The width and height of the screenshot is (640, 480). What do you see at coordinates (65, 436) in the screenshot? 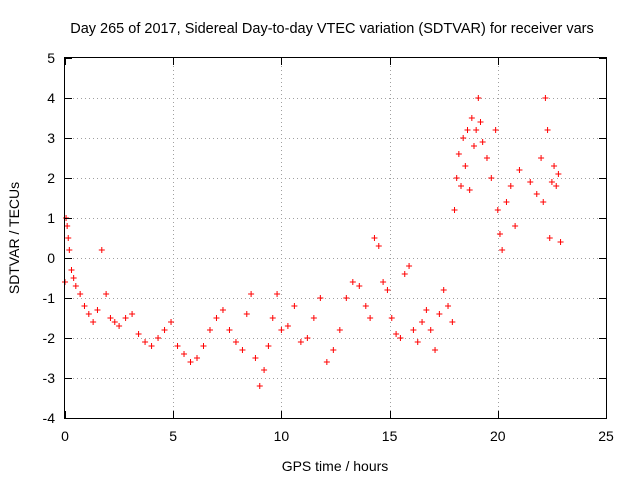
I see `x-tick-label: 0` at bounding box center [65, 436].